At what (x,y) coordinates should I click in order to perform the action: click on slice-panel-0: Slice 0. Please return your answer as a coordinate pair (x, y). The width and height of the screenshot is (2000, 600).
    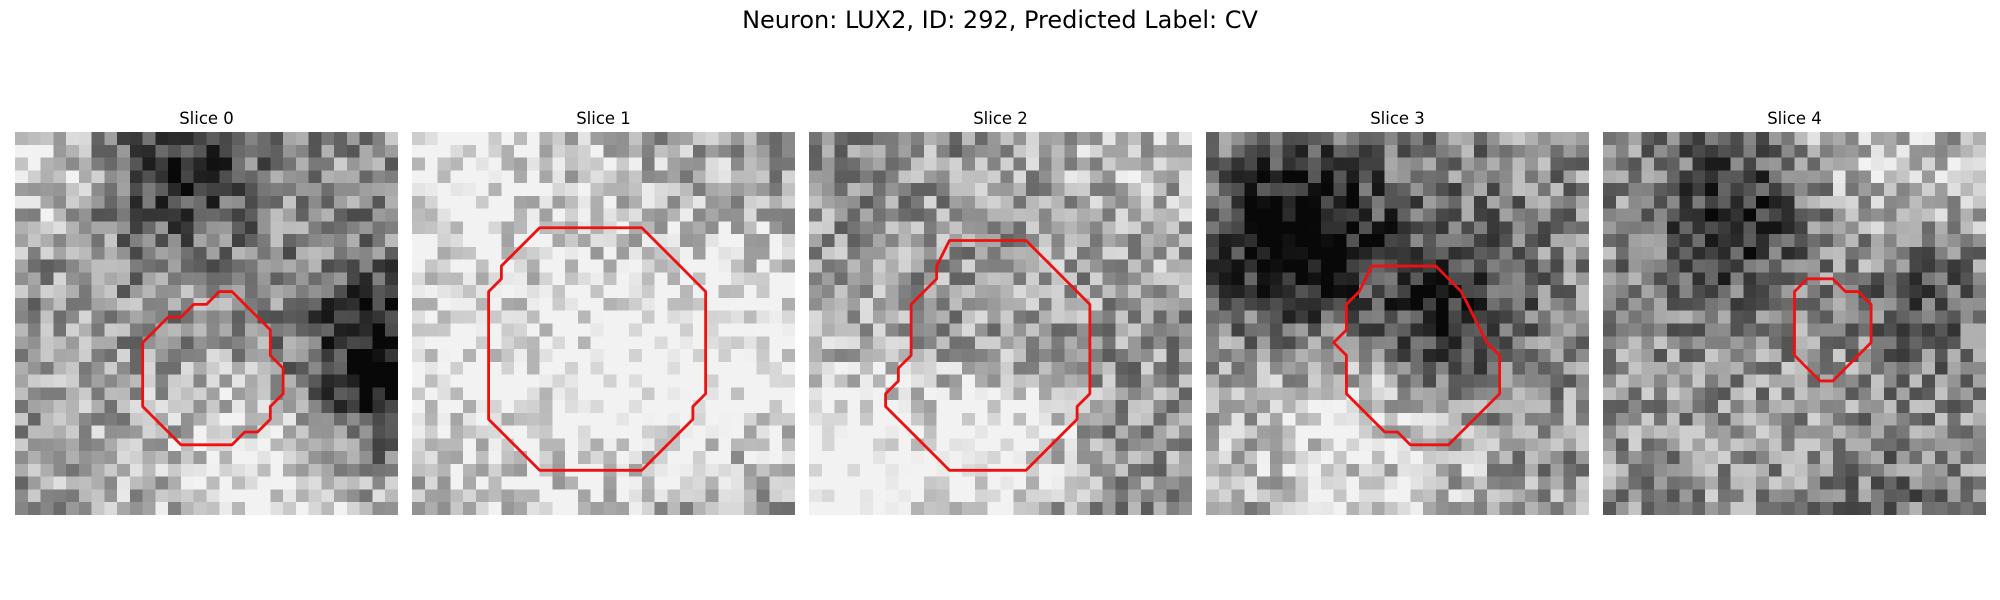
    Looking at the image, I should click on (206, 311).